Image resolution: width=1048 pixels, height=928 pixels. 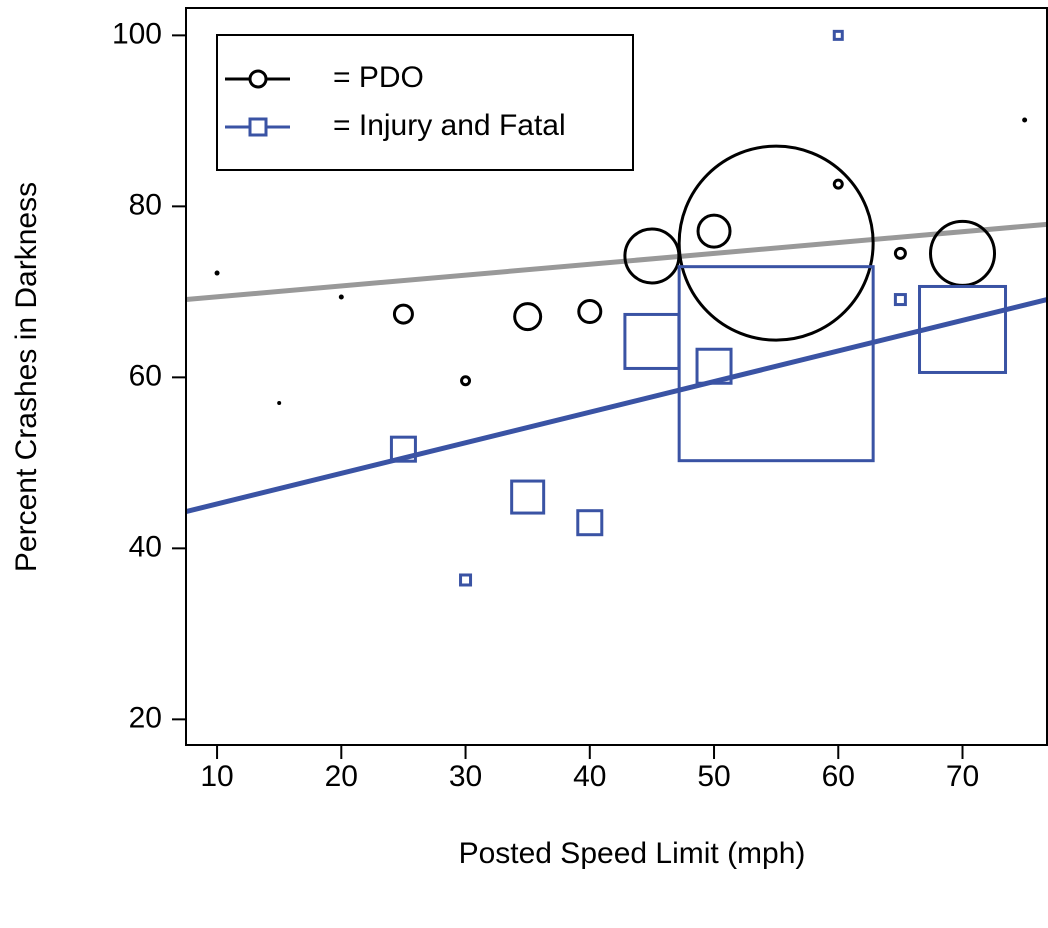 I want to click on trend-line, so click(x=616, y=262).